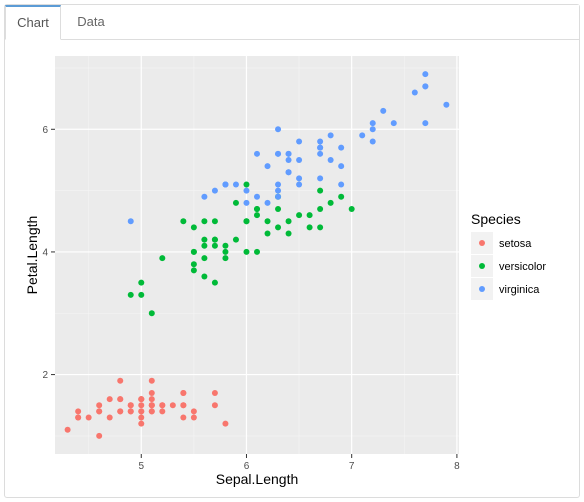 This screenshot has height=502, width=584. What do you see at coordinates (352, 466) in the screenshot?
I see `x-tick-label: 7` at bounding box center [352, 466].